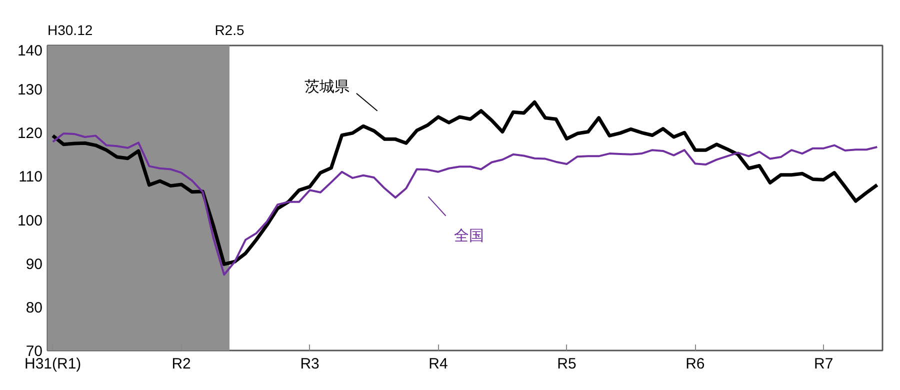  I want to click on x-tick-label: R6, so click(695, 364).